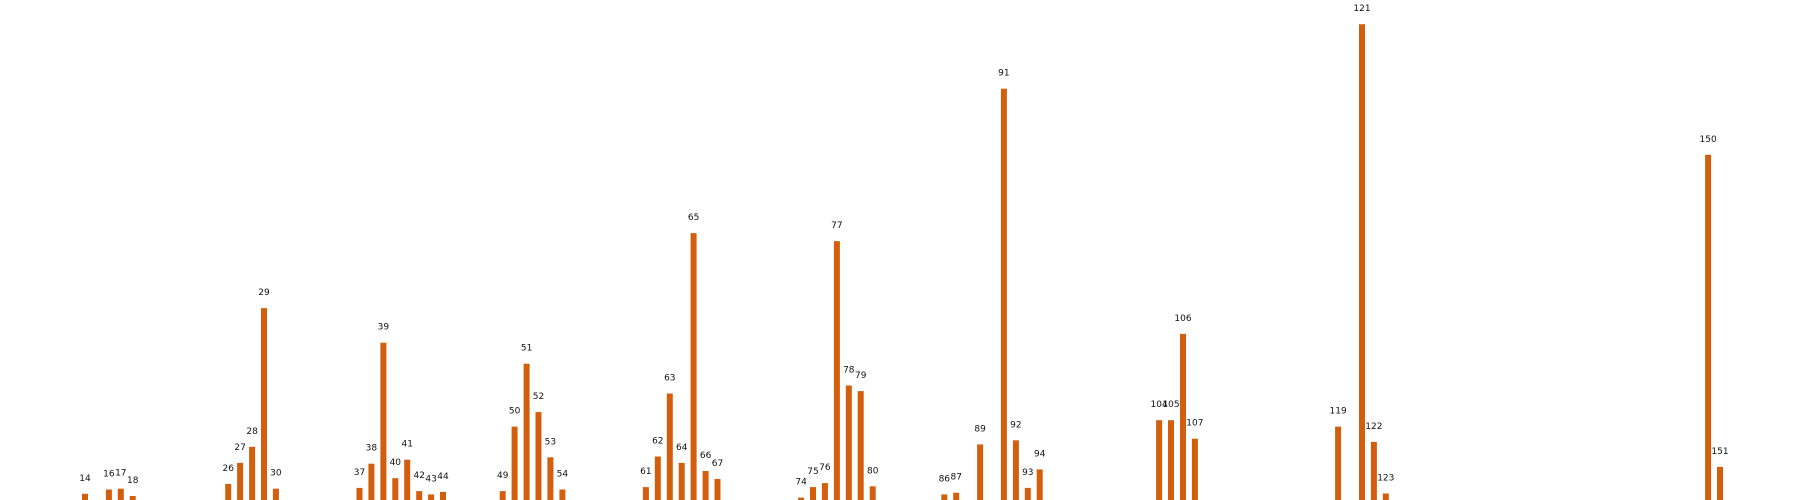 The image size is (1800, 500). I want to click on bar-label-64: 64, so click(682, 448).